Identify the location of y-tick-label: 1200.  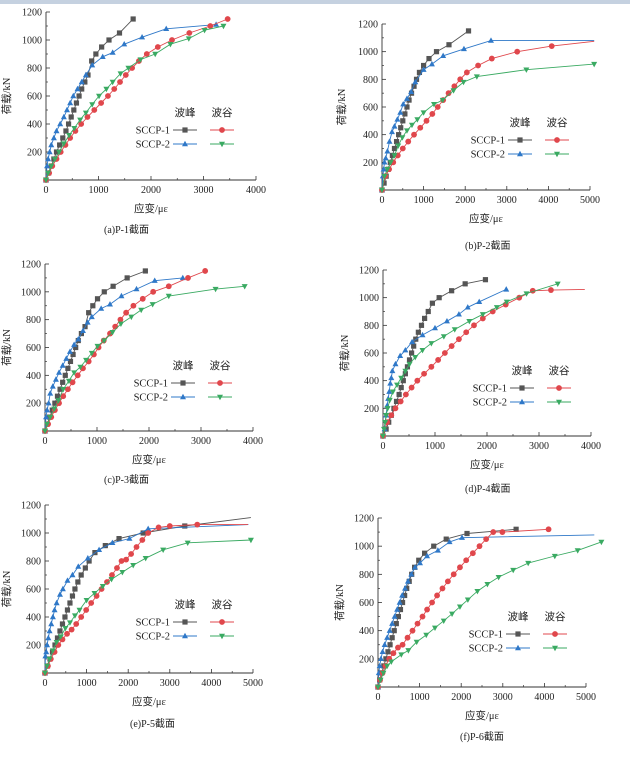
(31, 506).